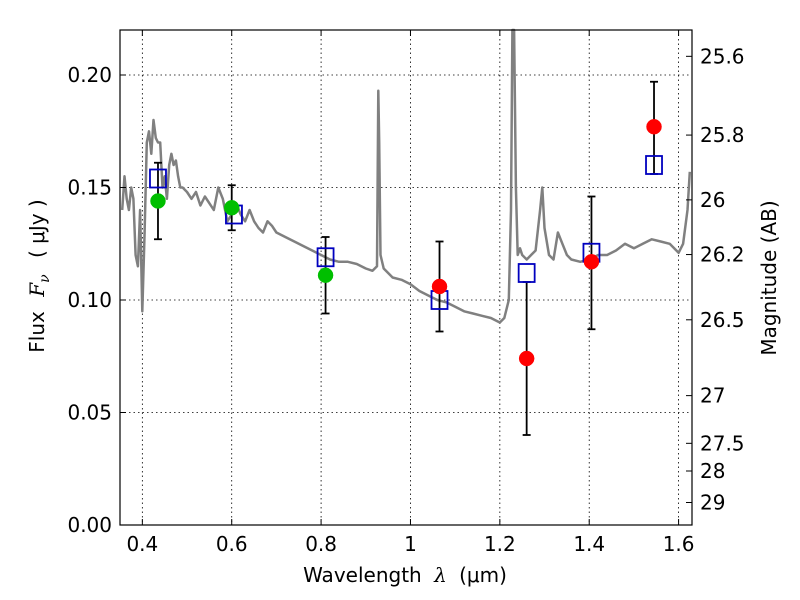  Describe the element at coordinates (722, 255) in the screenshot. I see `mag-tick-label: 26.2` at that location.